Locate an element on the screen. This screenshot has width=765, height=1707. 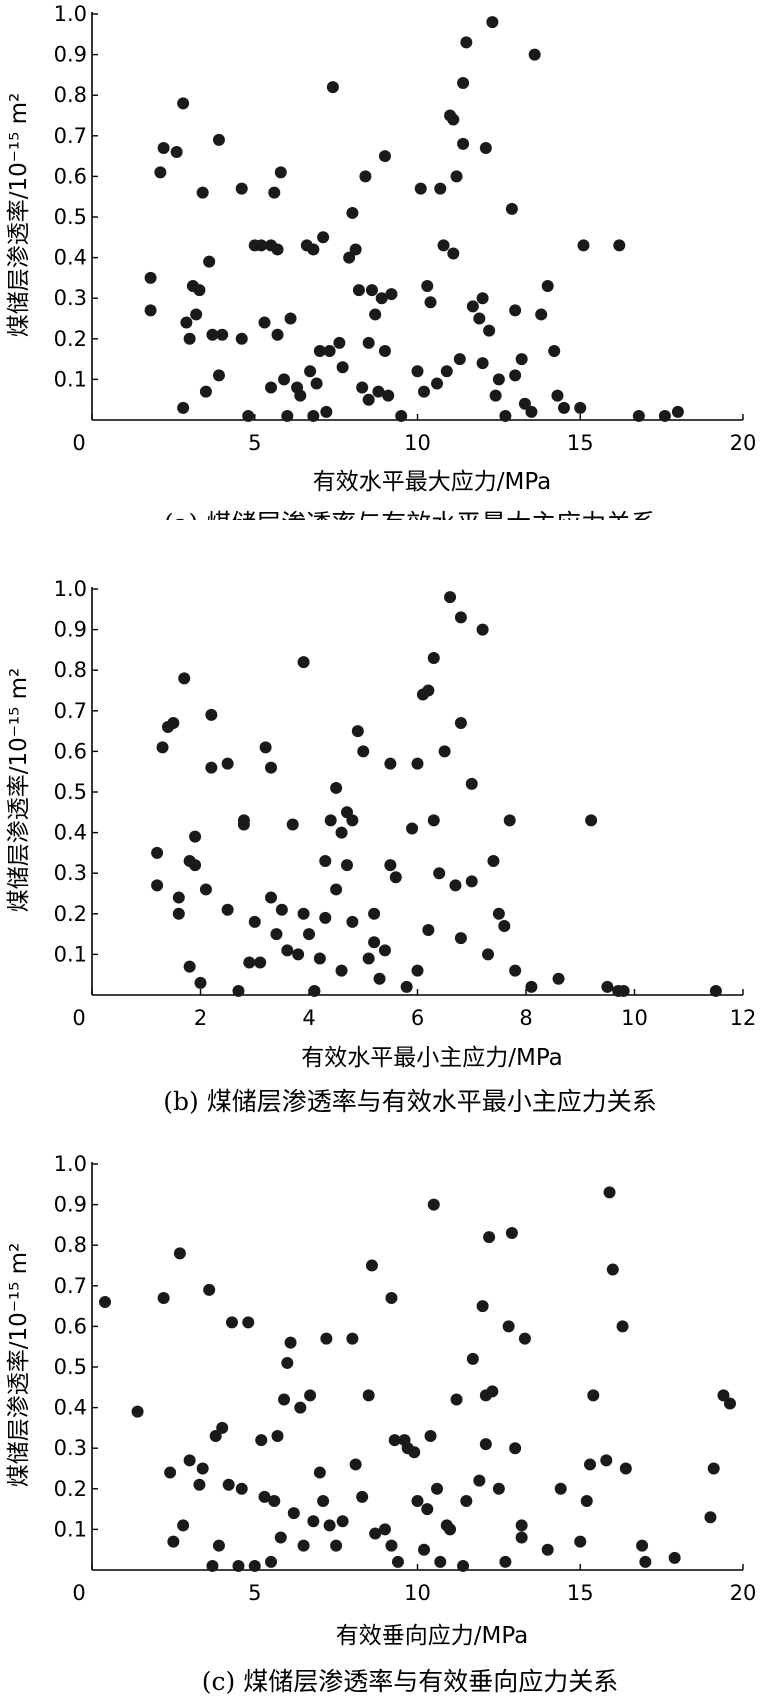
chart-c-y-tick-label: 0.1 is located at coordinates (70, 1529).